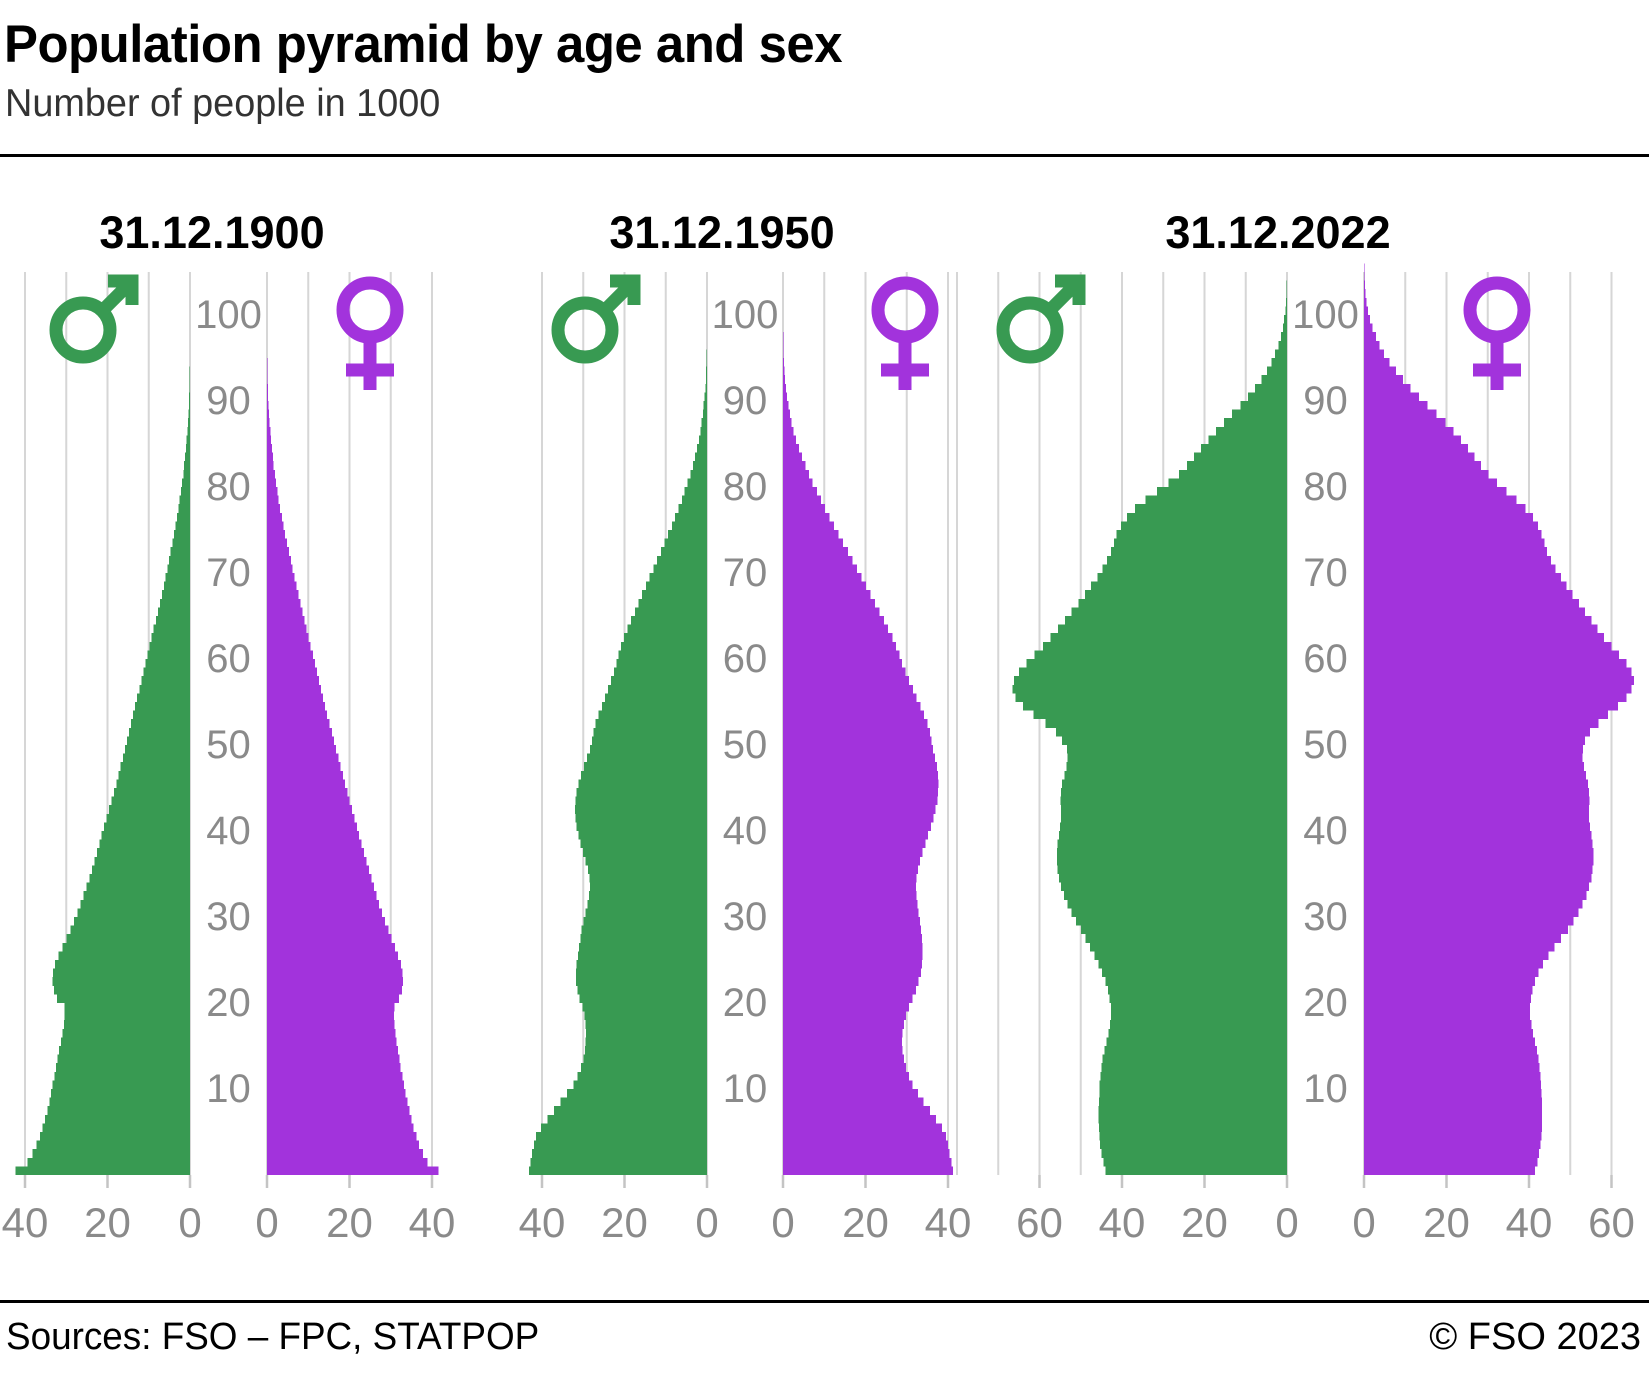 Image resolution: width=1649 pixels, height=1397 pixels. What do you see at coordinates (103, 749) in the screenshot?
I see `male-bars-1900` at bounding box center [103, 749].